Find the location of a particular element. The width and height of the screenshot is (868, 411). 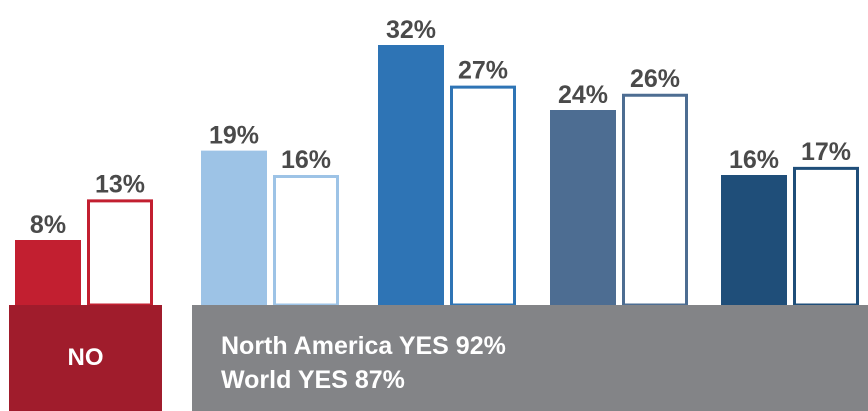

g4-filled-value-label: 16% is located at coordinates (754, 160).